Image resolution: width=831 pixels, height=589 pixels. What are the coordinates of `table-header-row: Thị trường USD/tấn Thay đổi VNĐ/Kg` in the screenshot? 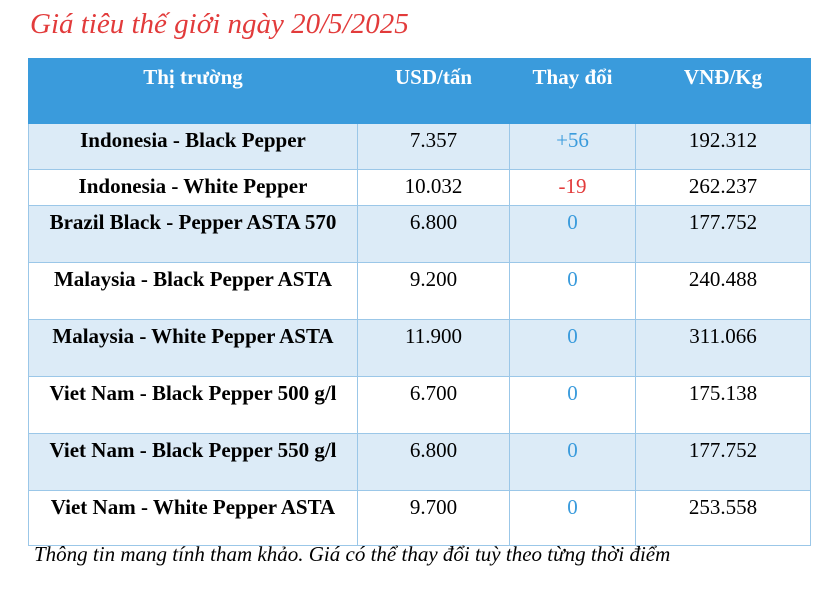 It's located at (419, 91).